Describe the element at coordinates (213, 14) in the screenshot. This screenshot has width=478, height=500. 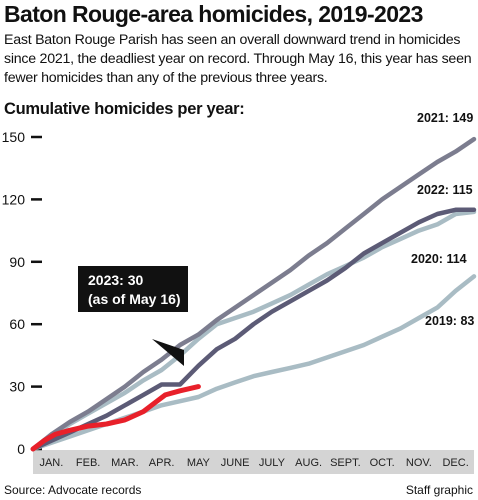
I see `page-title: Baton Rouge-area homicides, 2019-2023` at that location.